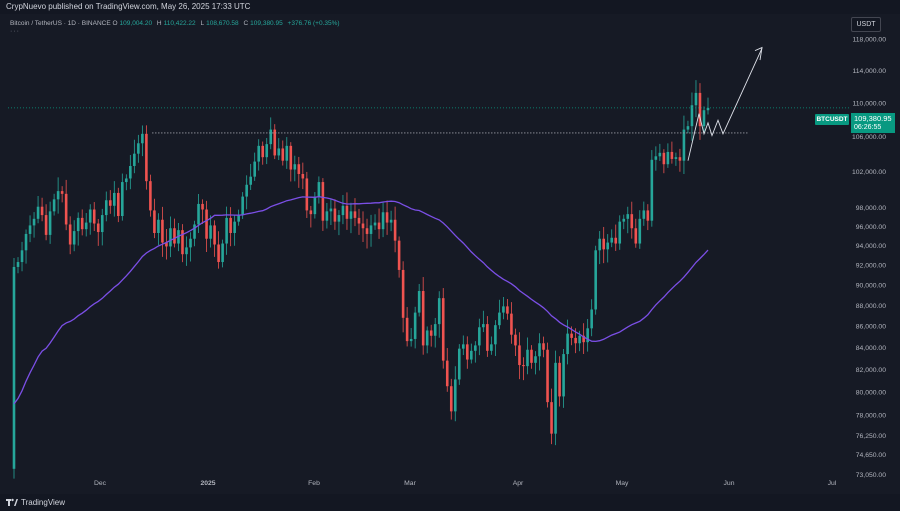 Image resolution: width=900 pixels, height=511 pixels. What do you see at coordinates (136, 23) in the screenshot?
I see `open-value: 109,004.20` at bounding box center [136, 23].